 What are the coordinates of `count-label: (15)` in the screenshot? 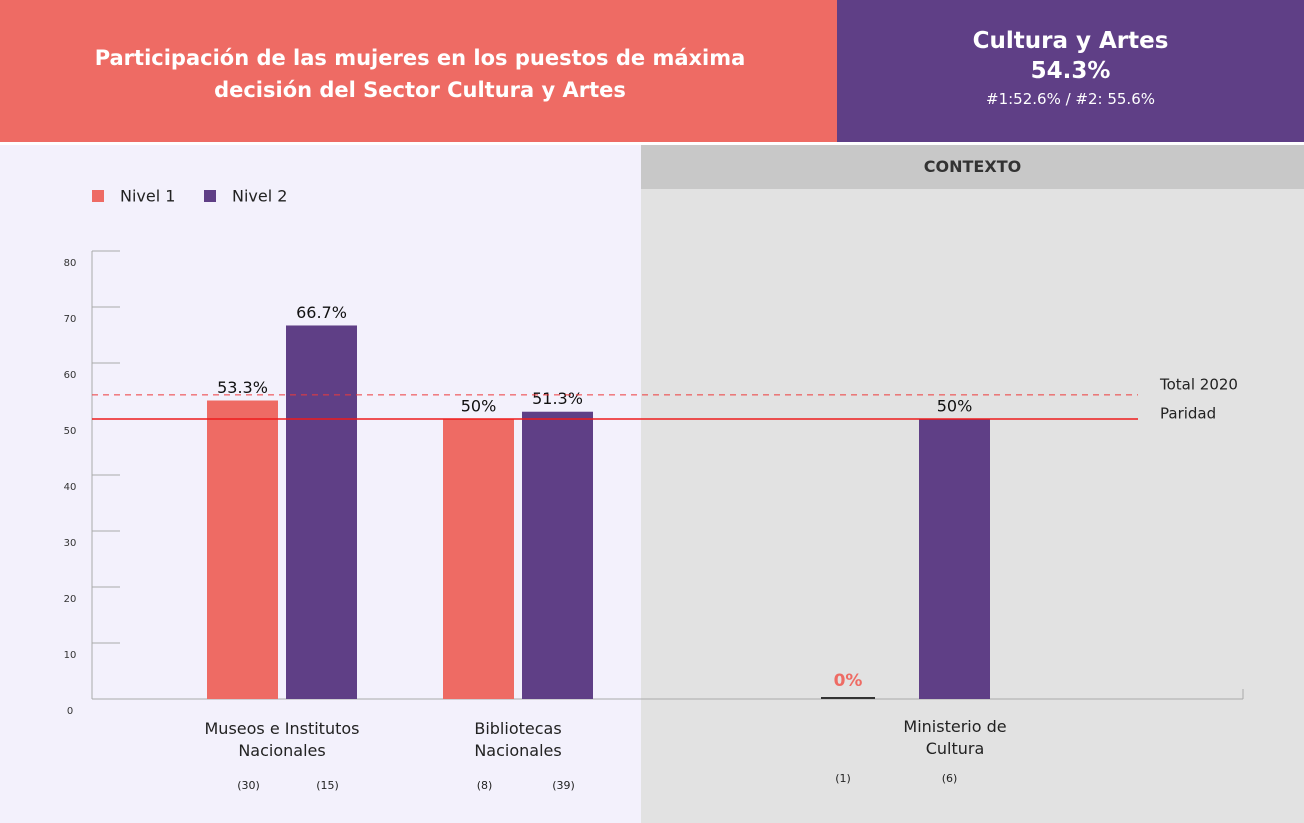 It's located at (327, 785).